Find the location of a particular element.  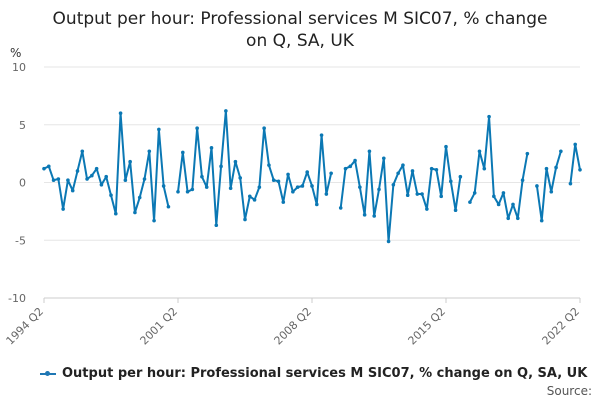

x-tick-label: 1994 Q2 is located at coordinates (25, 326).